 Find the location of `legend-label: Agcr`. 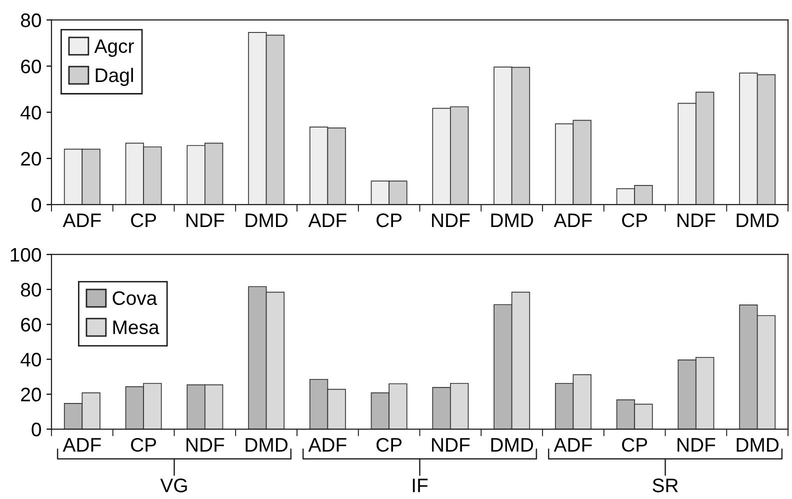

legend-label: Agcr is located at coordinates (114, 48).